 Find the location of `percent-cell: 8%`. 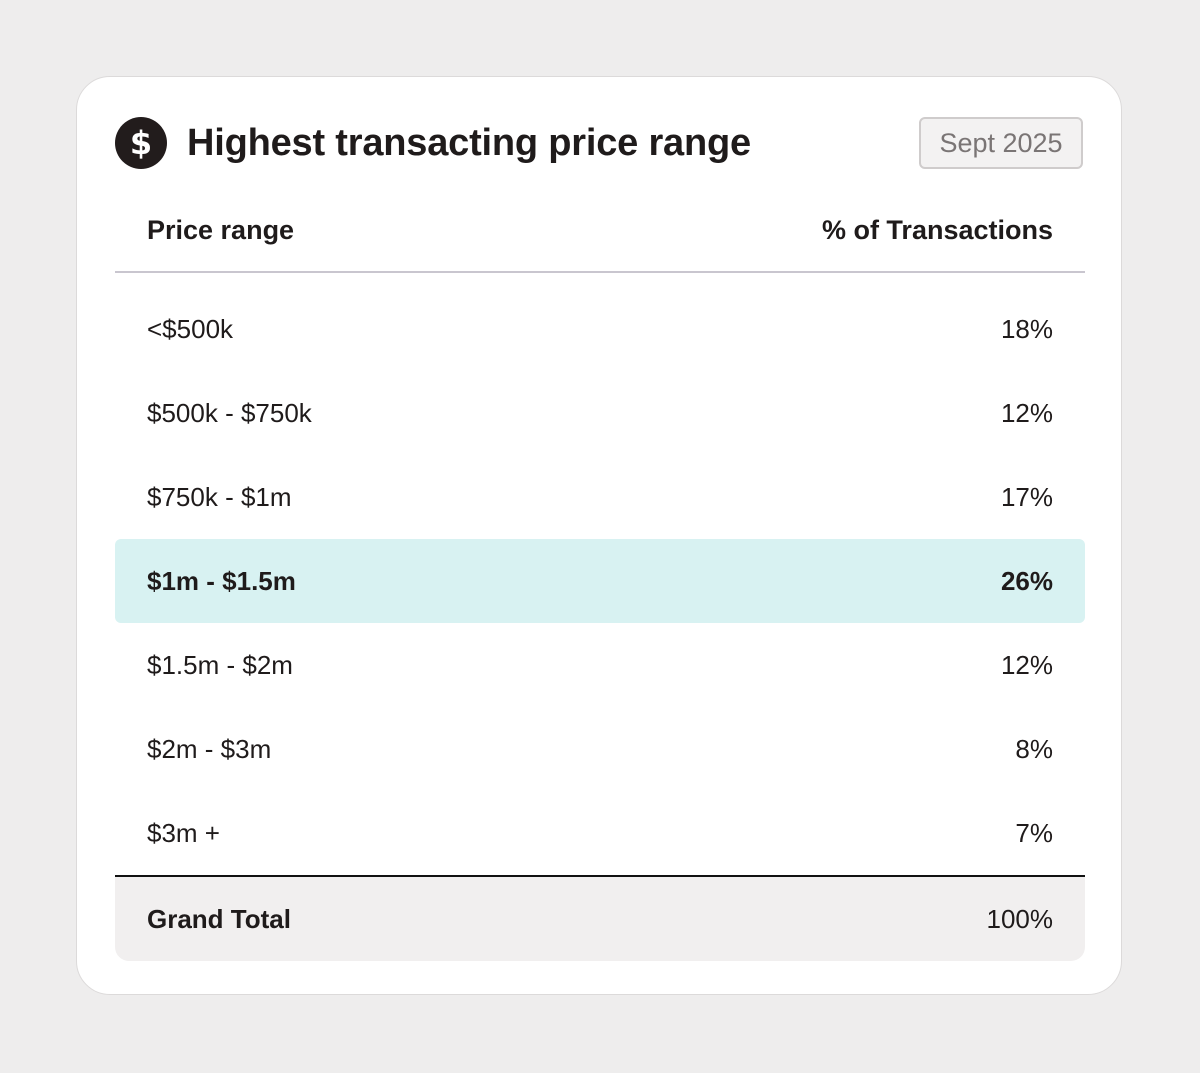

percent-cell: 8% is located at coordinates (1034, 749).